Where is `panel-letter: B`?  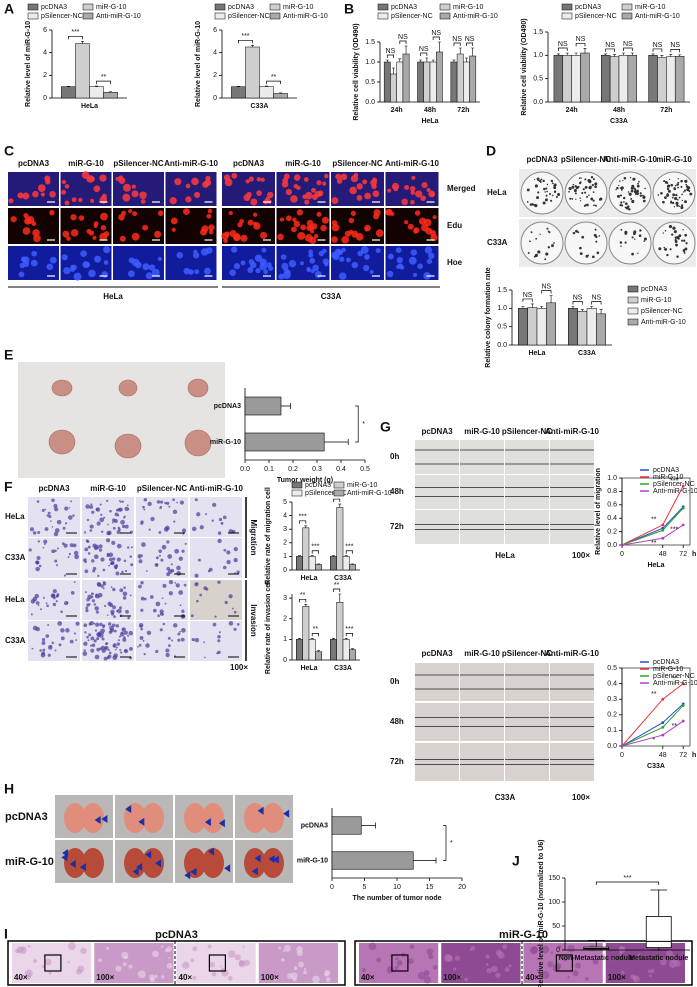
panel-letter: B is located at coordinates (349, 9).